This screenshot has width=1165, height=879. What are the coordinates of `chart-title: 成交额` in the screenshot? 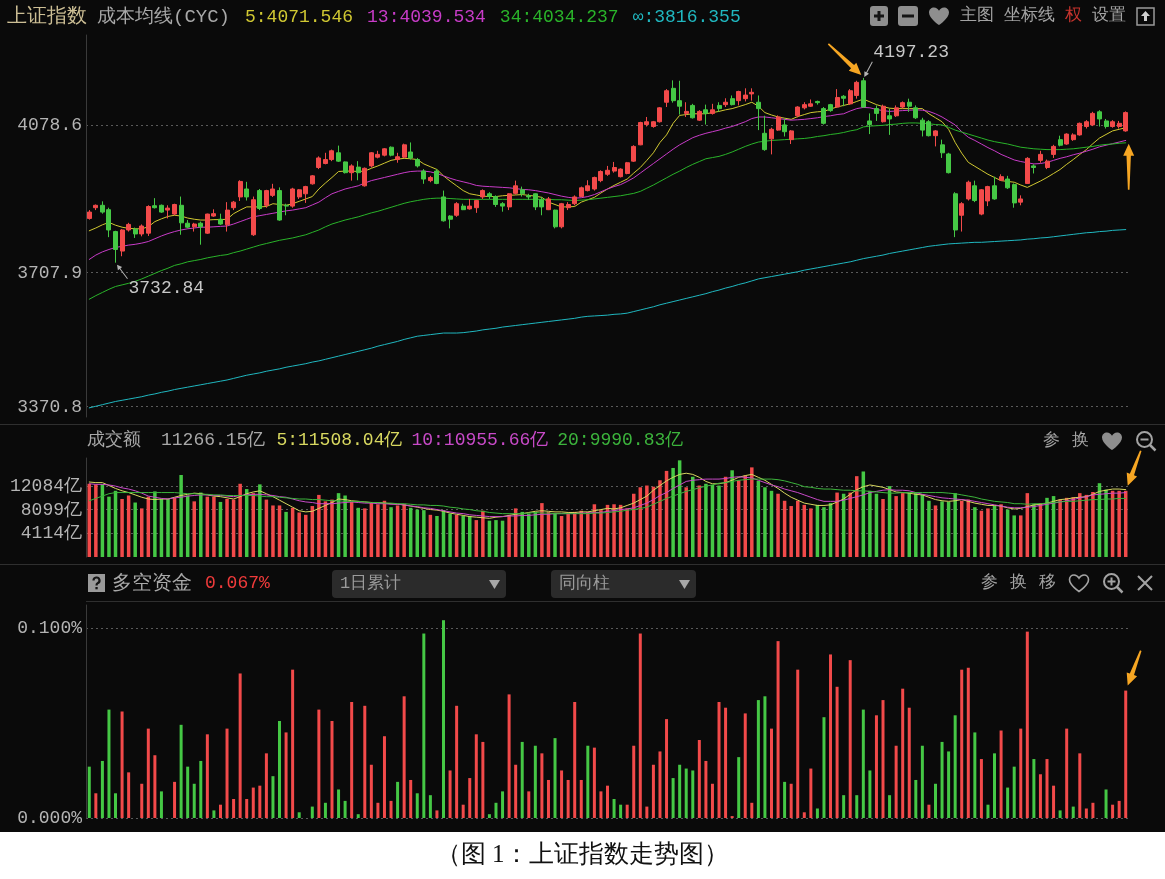 It's located at (114, 439).